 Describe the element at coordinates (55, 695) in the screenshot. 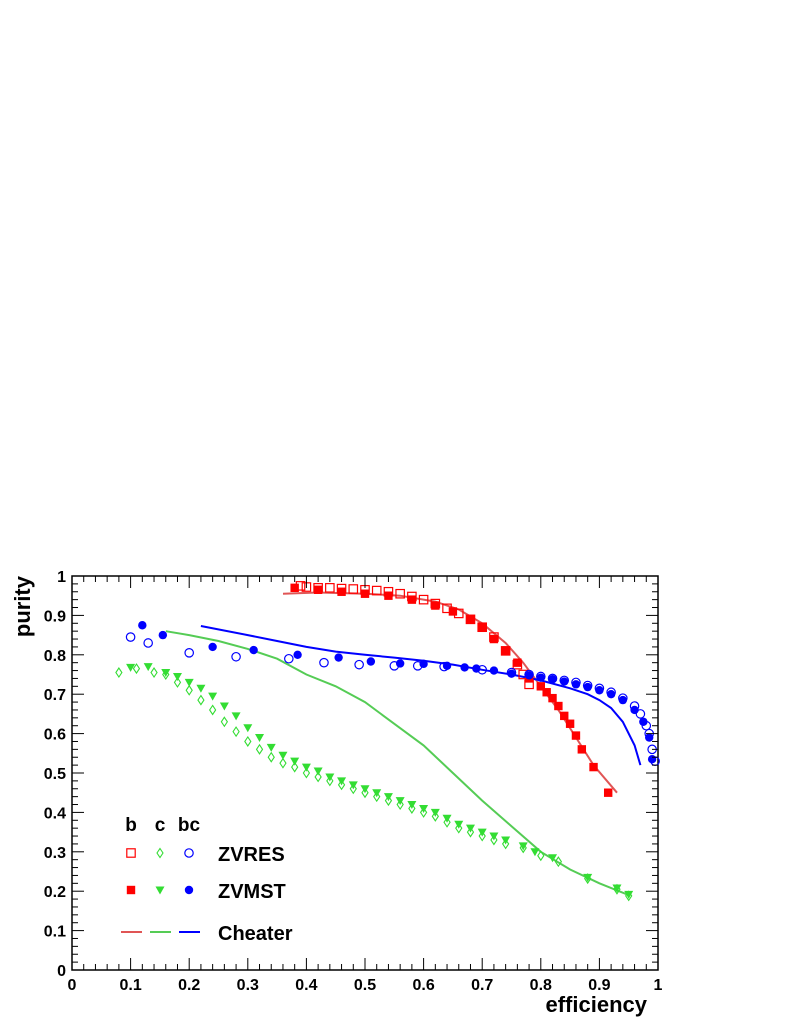

I see `y-tick-label: 0.7` at that location.